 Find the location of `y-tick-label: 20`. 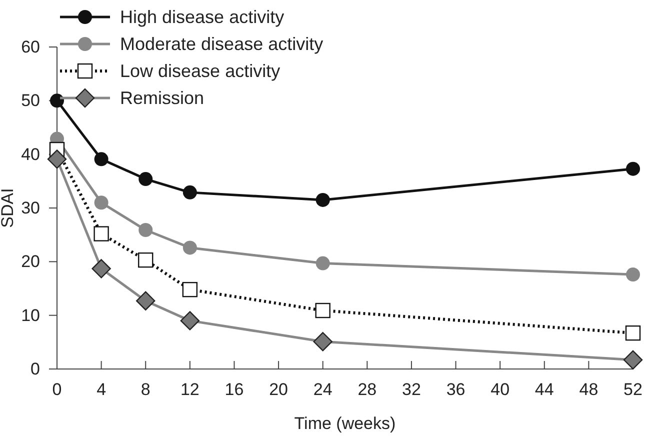

y-tick-label: 20 is located at coordinates (30, 262).